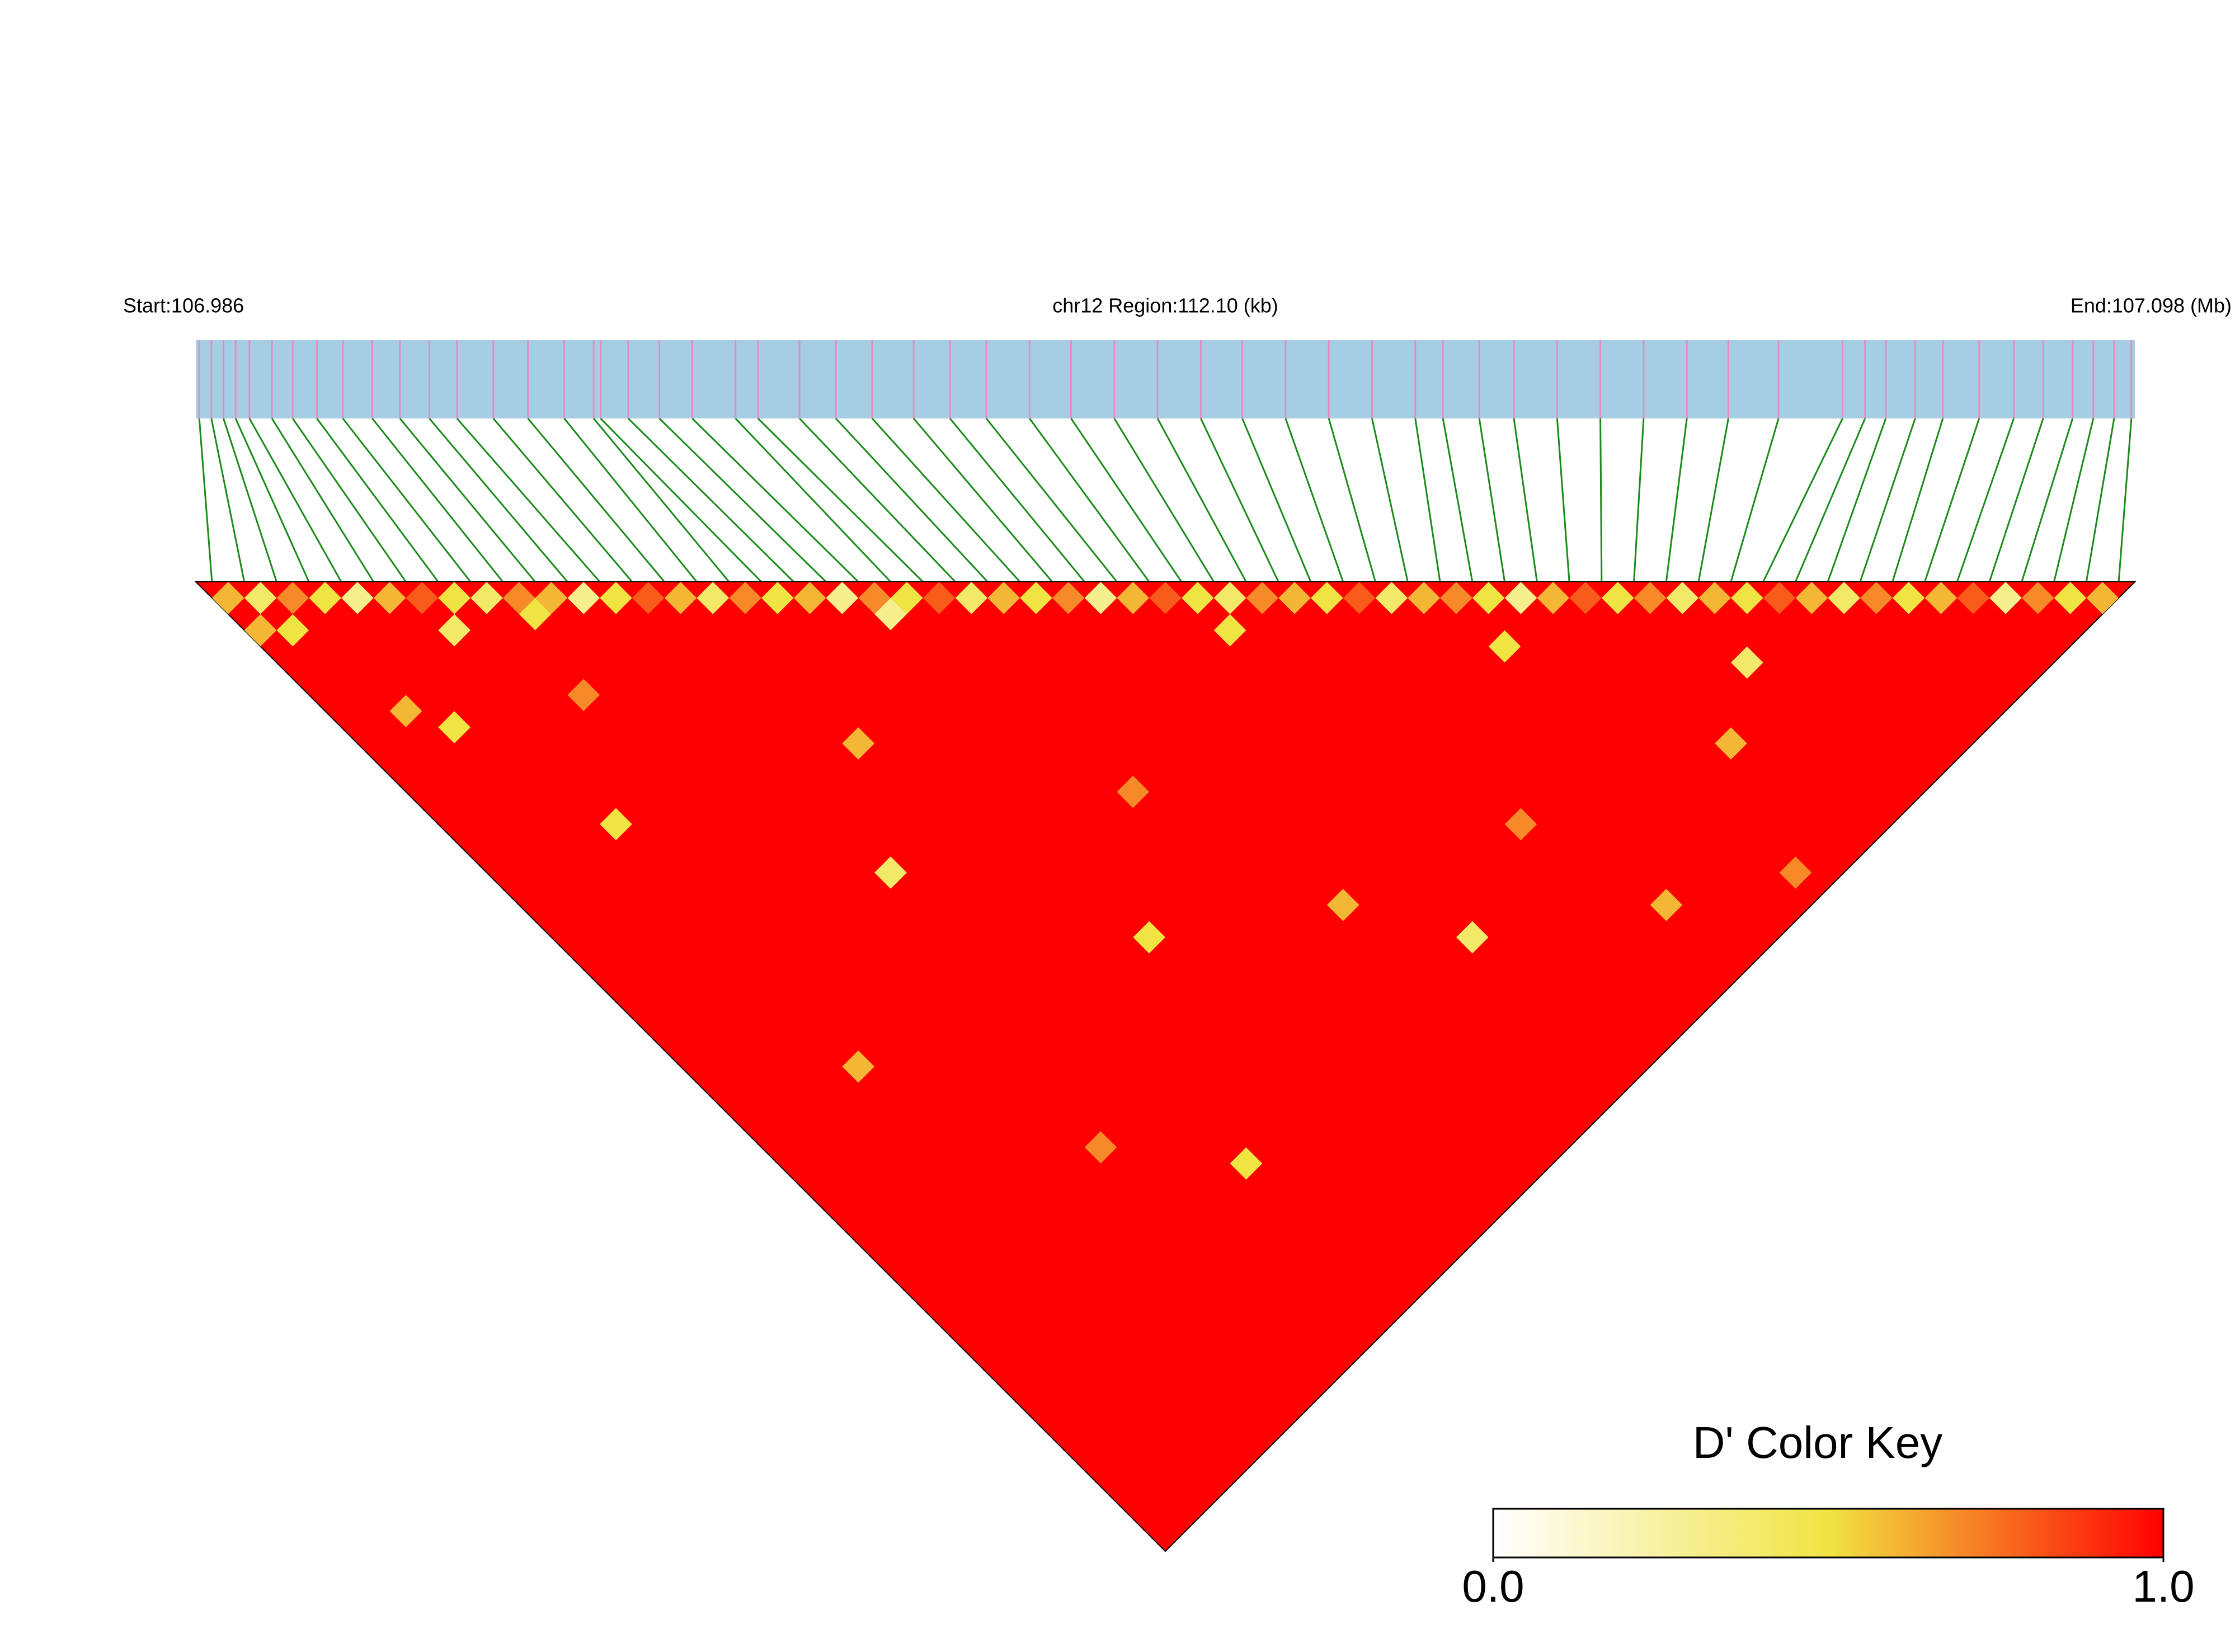 The width and height of the screenshot is (2235, 1652). Describe the element at coordinates (2163, 1586) in the screenshot. I see `key-tick-label: 1.0` at that location.